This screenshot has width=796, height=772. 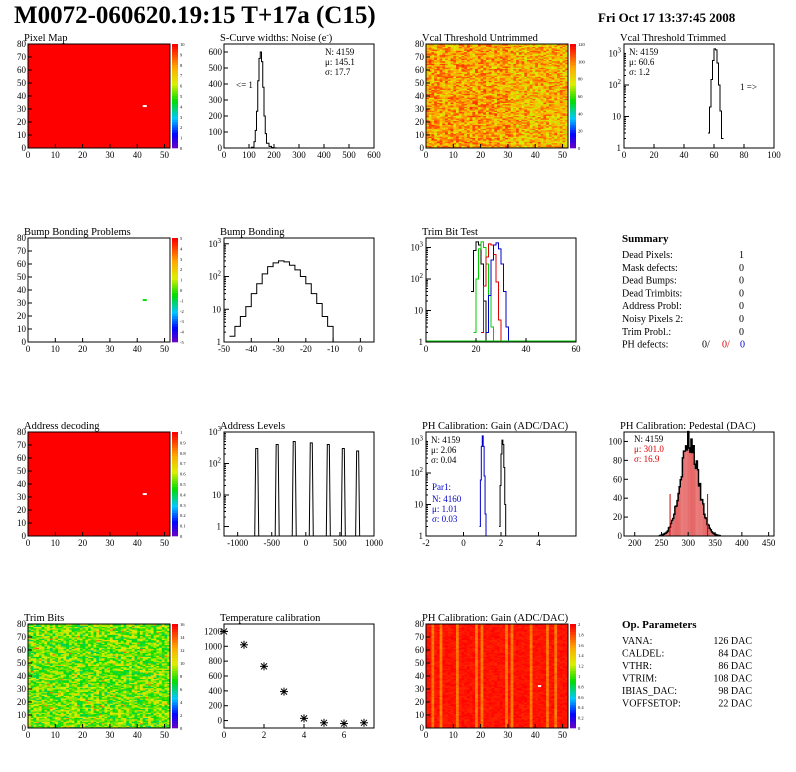 What do you see at coordinates (215, 276) in the screenshot?
I see `y-tick-label: 102` at bounding box center [215, 276].